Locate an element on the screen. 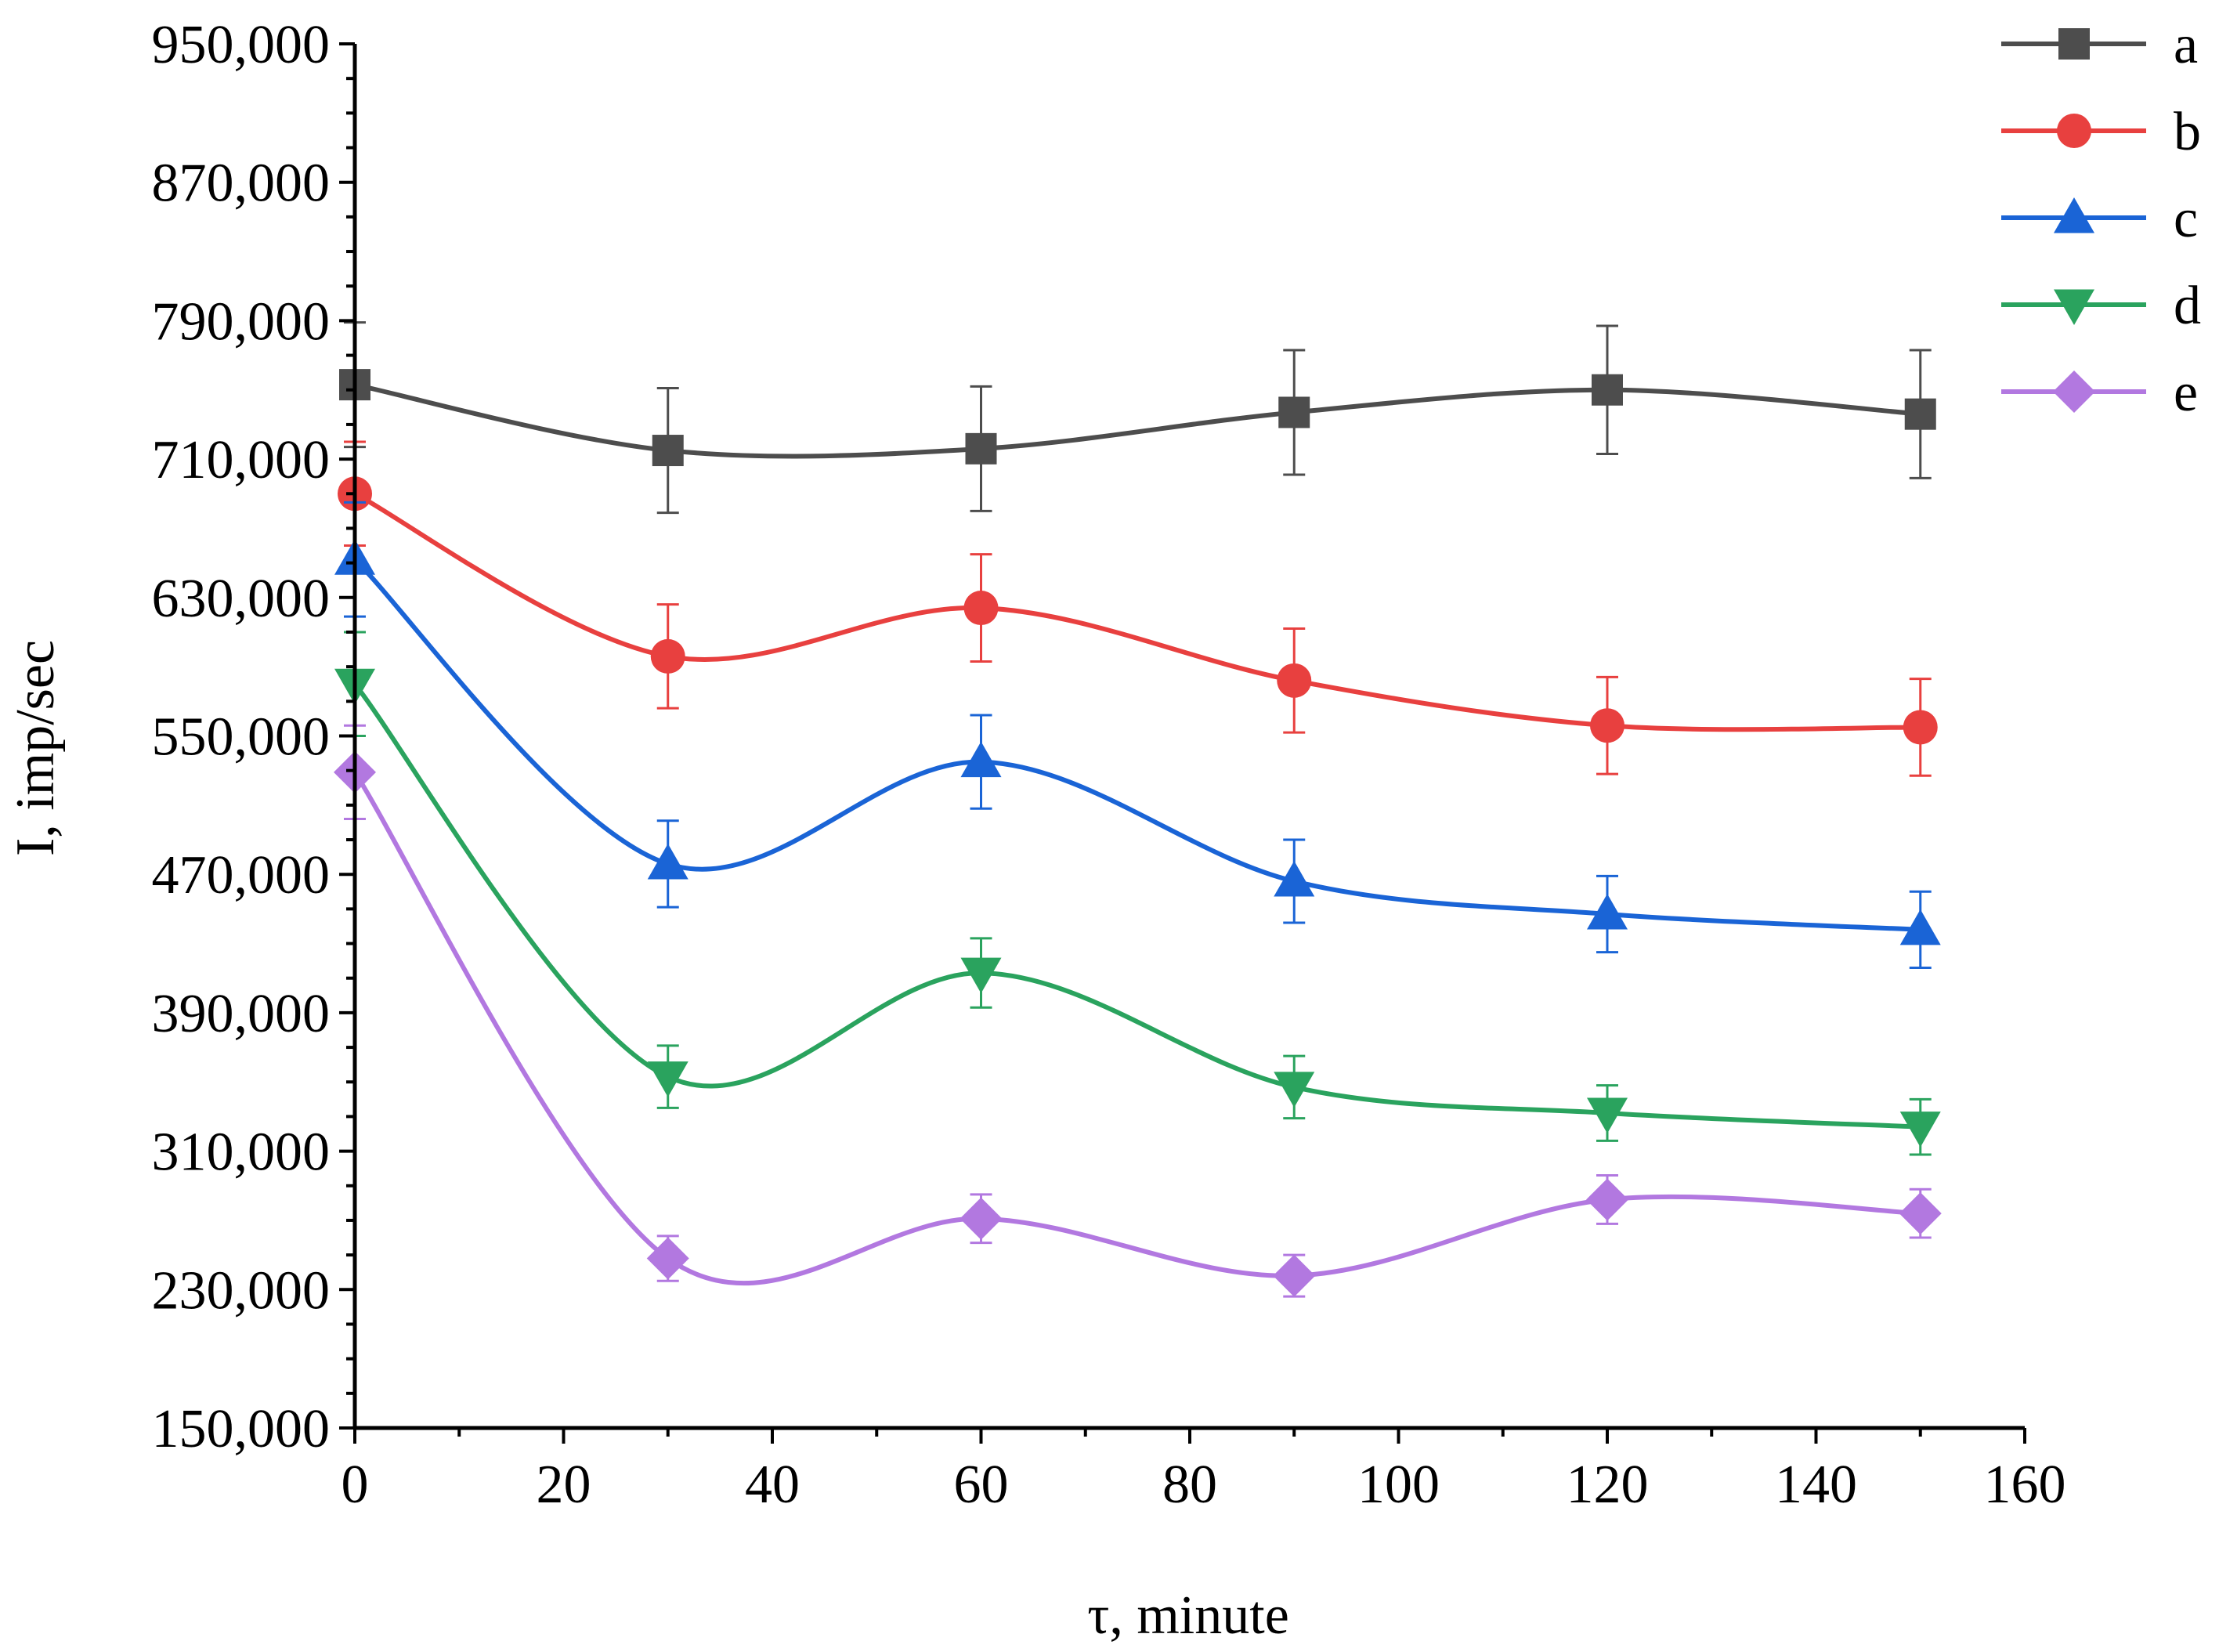 Image resolution: width=2219 pixels, height=1652 pixels. legend-label: e is located at coordinates (2186, 393).